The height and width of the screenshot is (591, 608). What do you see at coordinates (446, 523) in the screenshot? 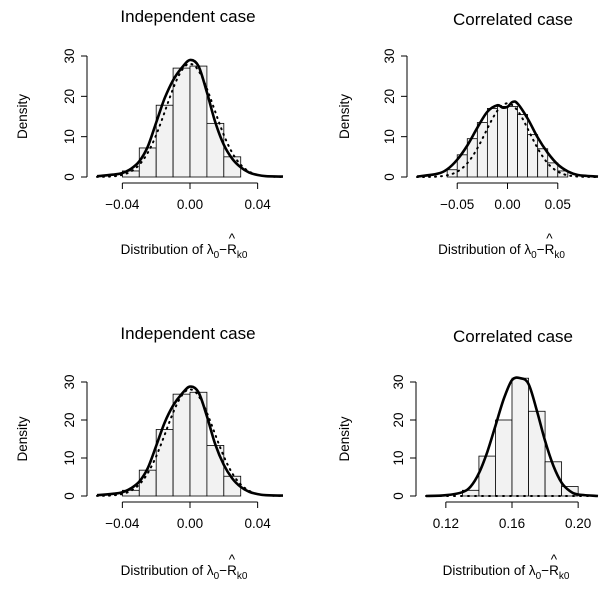
I see `x-tick-label: 0.12` at bounding box center [446, 523].